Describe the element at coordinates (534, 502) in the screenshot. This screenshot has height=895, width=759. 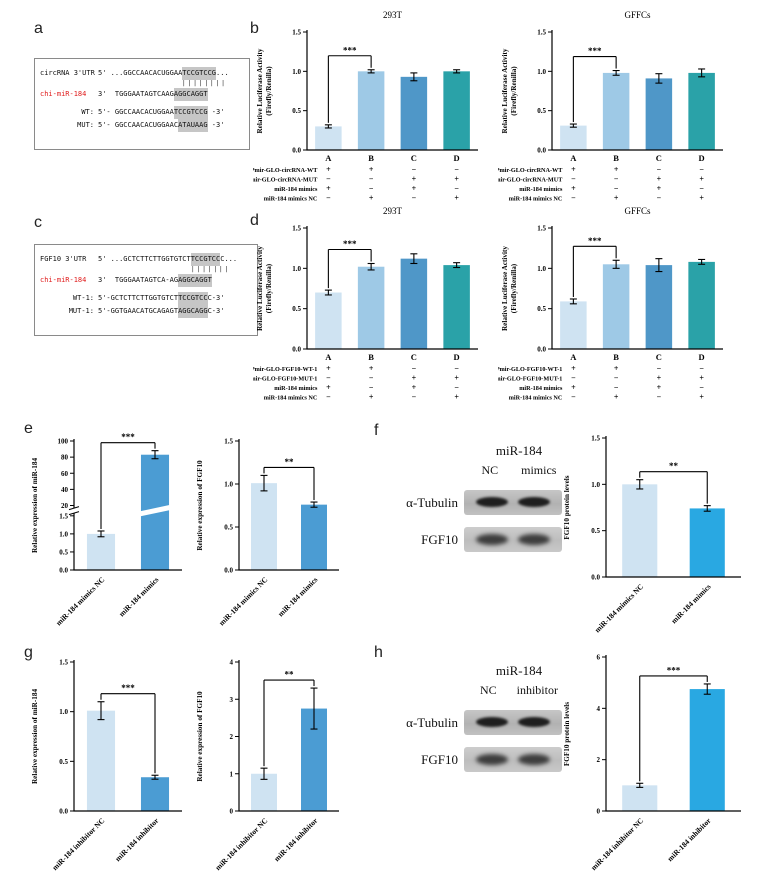
I see `blot-band` at that location.